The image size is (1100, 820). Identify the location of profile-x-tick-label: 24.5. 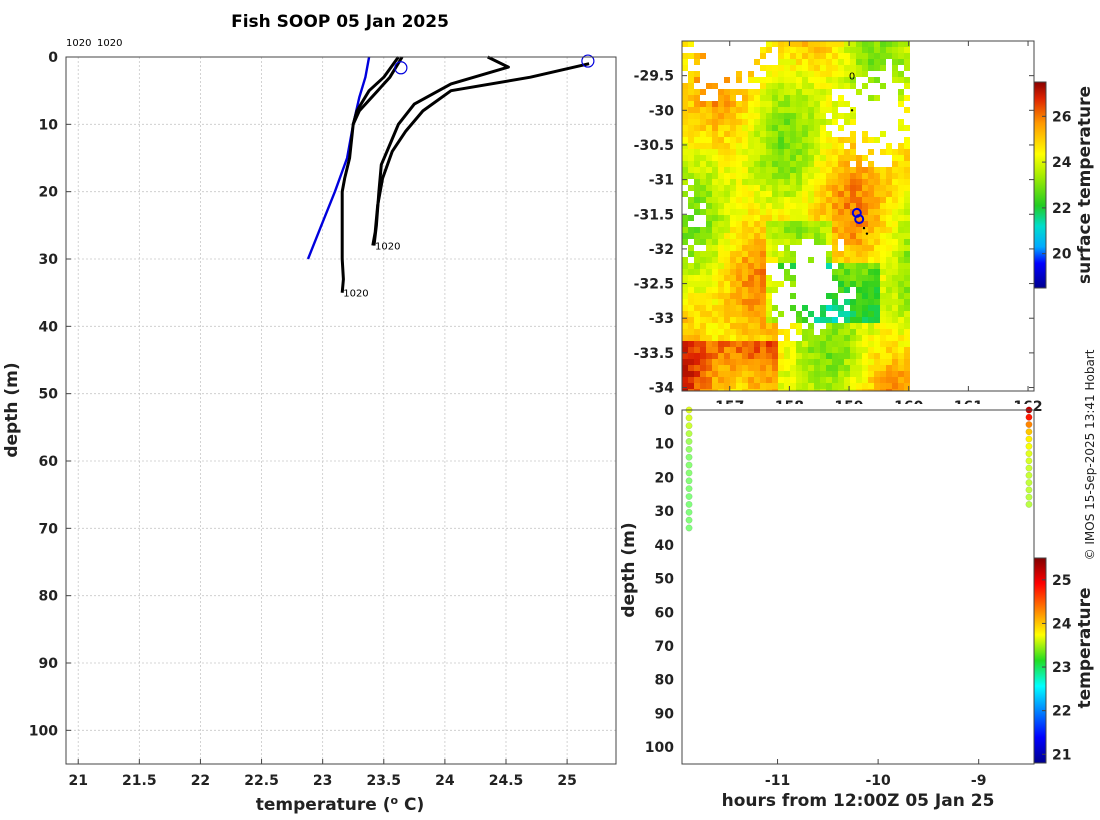
(506, 781).